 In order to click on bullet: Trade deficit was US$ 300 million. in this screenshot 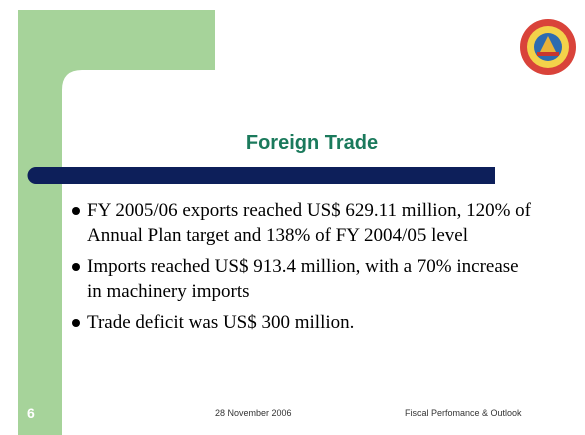, I will do `click(301, 322)`.